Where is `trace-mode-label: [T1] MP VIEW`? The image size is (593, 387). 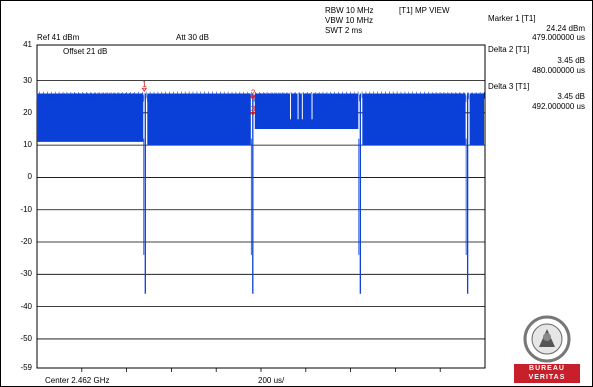
trace-mode-label: [T1] MP VIEW is located at coordinates (424, 10).